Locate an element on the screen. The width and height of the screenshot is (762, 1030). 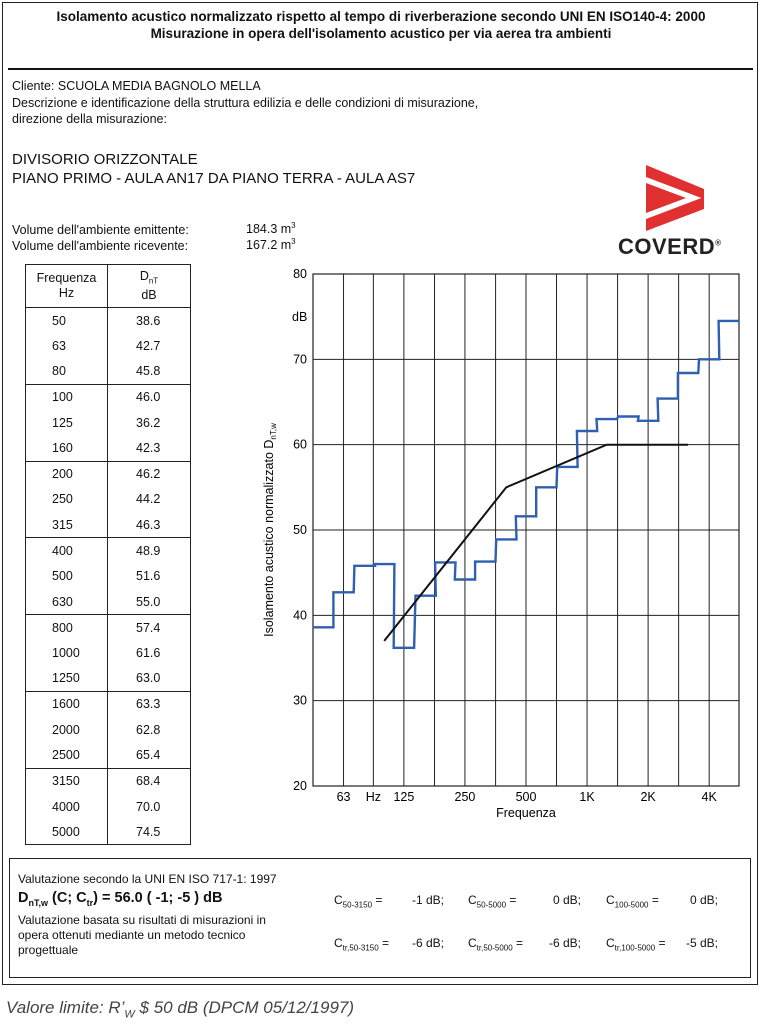
x-tick-label: 500 is located at coordinates (526, 797).